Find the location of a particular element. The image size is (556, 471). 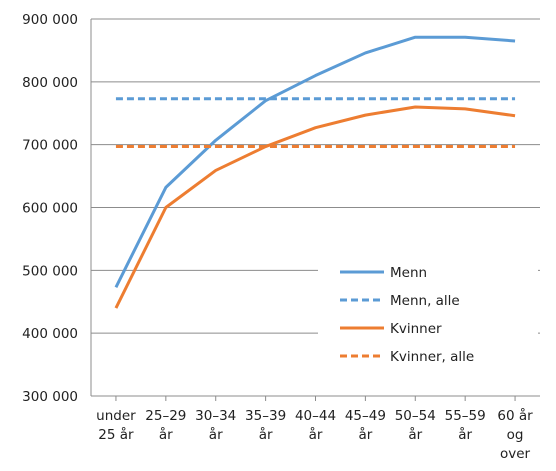

legend-label: Menn is located at coordinates (408, 273).